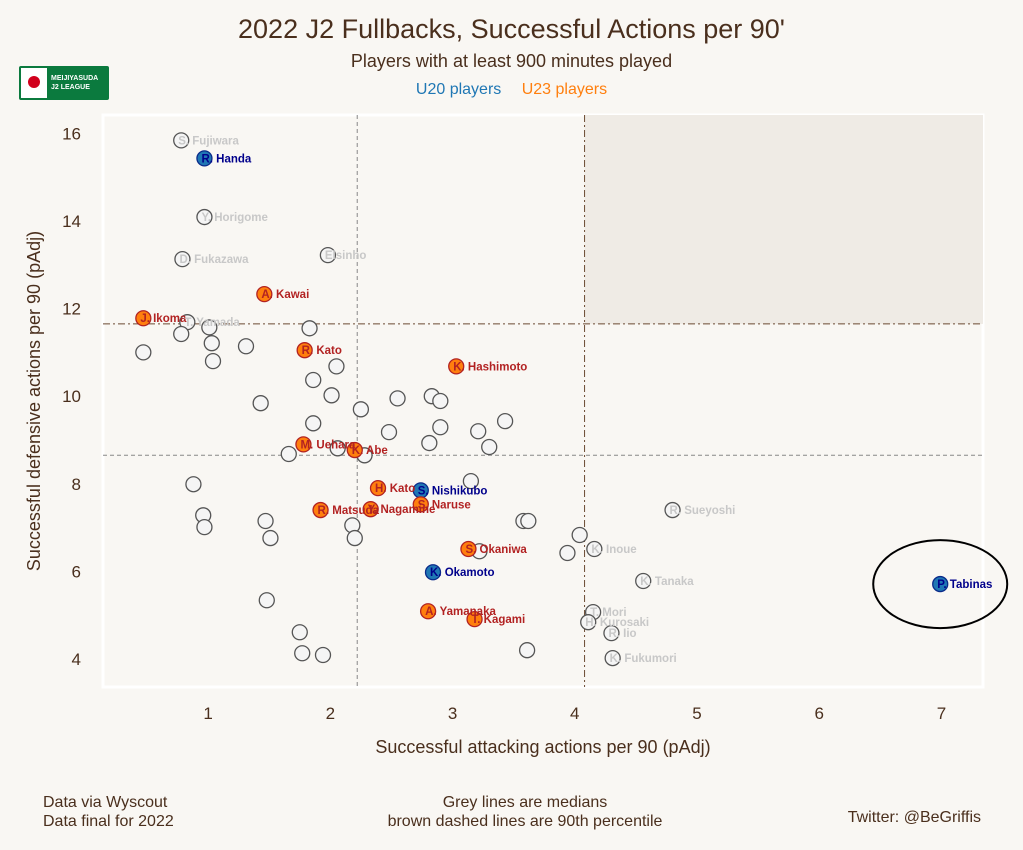  What do you see at coordinates (105, 802) in the screenshot?
I see `footer-left-1: Data via Wyscout` at bounding box center [105, 802].